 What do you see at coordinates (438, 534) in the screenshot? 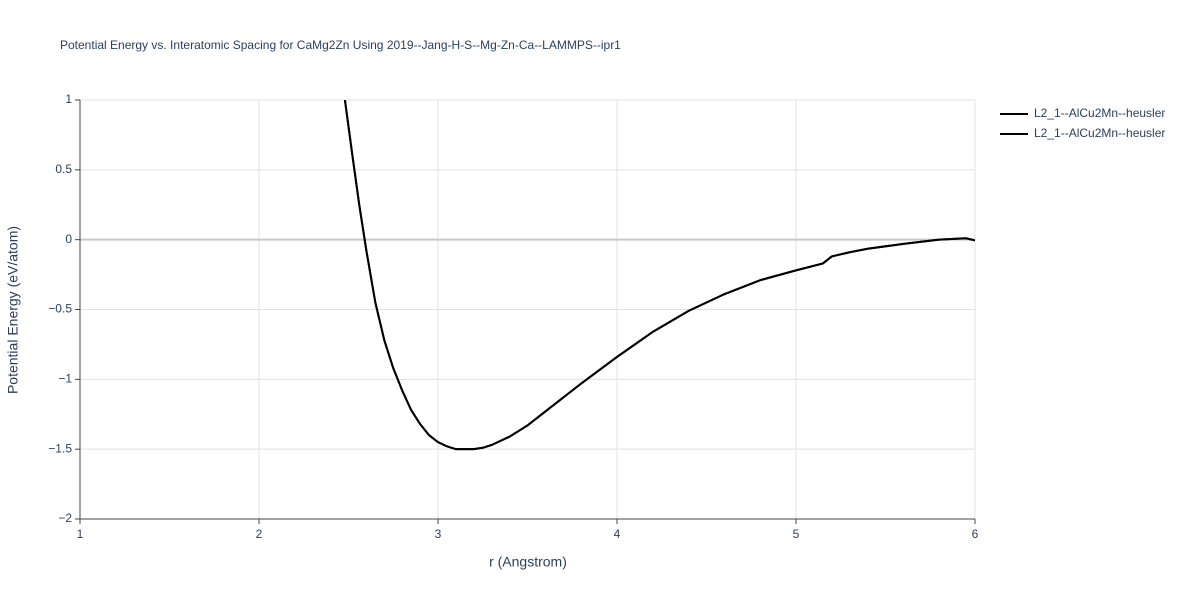
I see `x-tick-label: 3` at bounding box center [438, 534].